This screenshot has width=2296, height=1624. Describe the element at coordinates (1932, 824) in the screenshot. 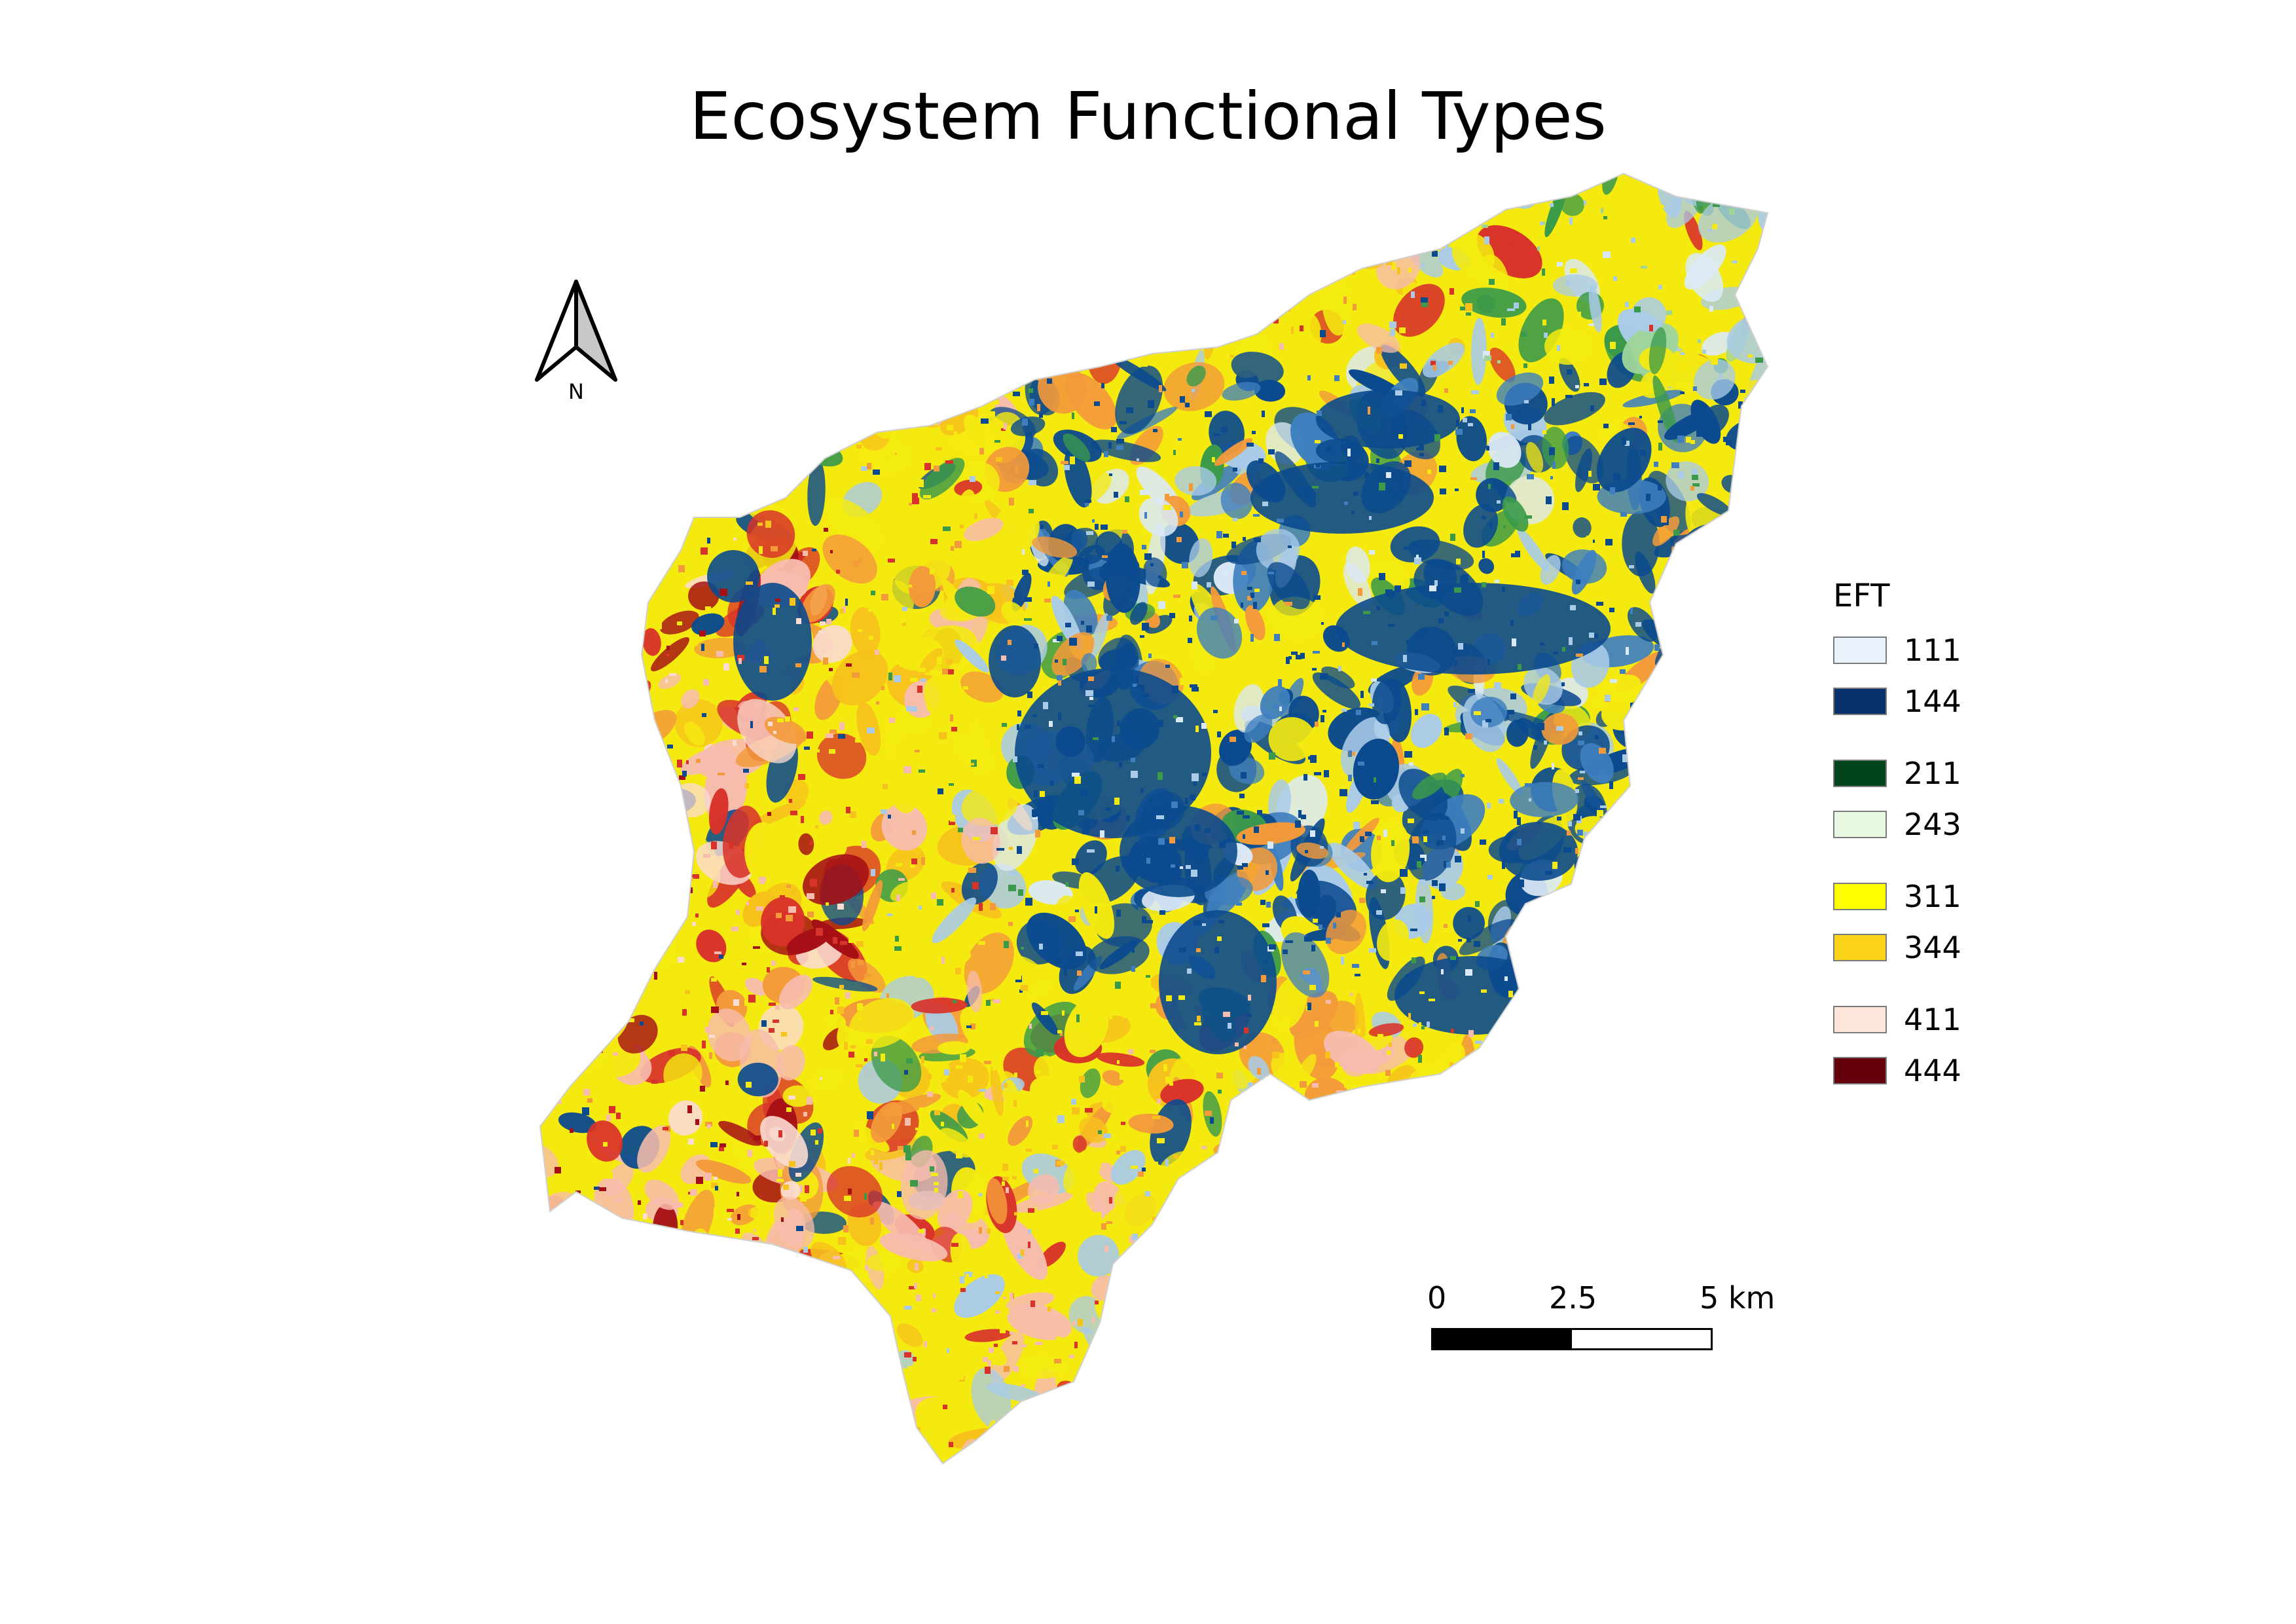

I see `legend-label: 243` at that location.